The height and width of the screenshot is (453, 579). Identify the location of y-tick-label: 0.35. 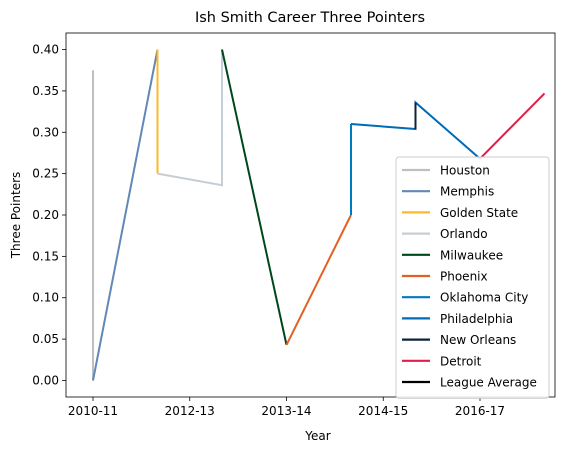
(45, 91).